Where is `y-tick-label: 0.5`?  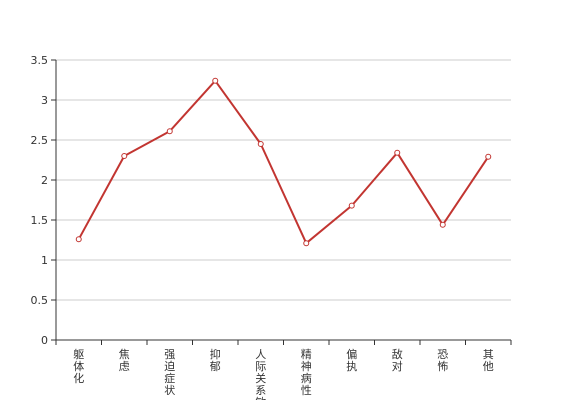
y-tick-label: 0.5 is located at coordinates (40, 300).